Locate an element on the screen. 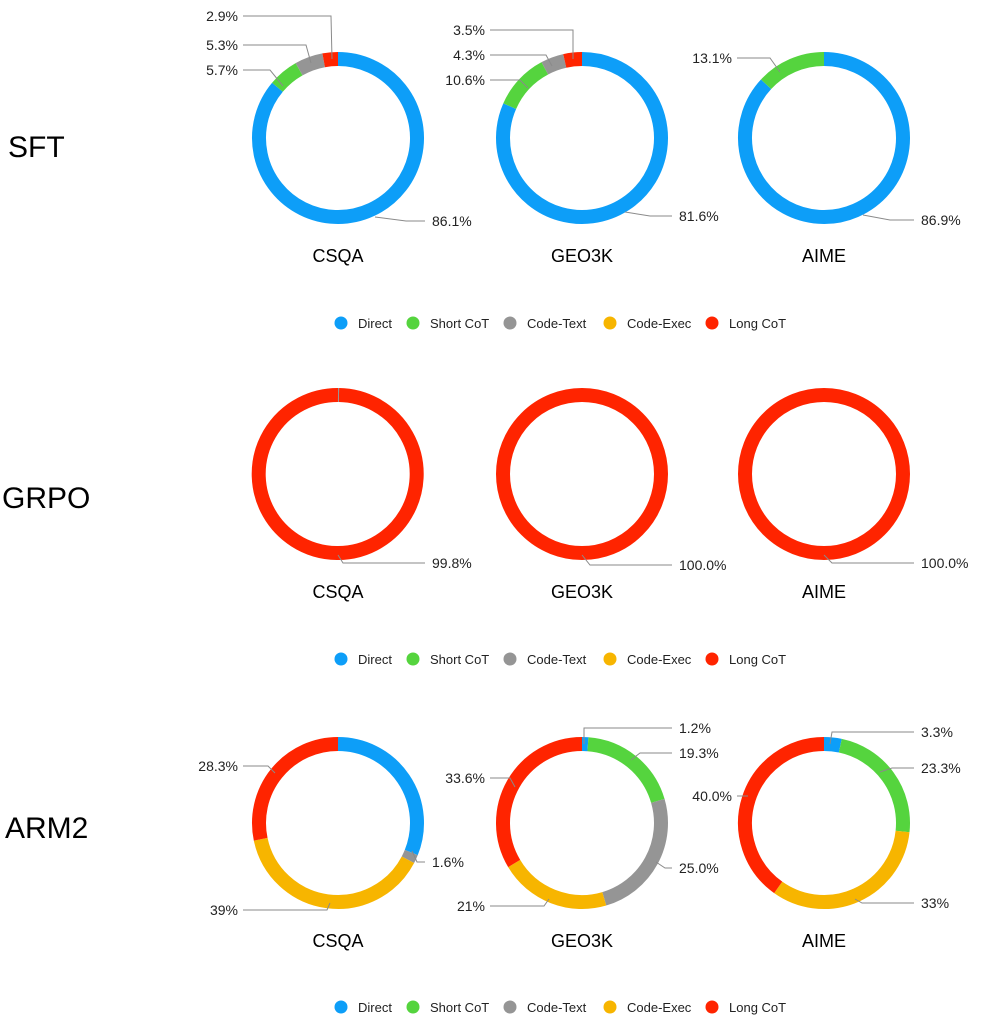  donut-chart-grpo-geo3k: 100.0% GEO3K is located at coordinates (611, 495).